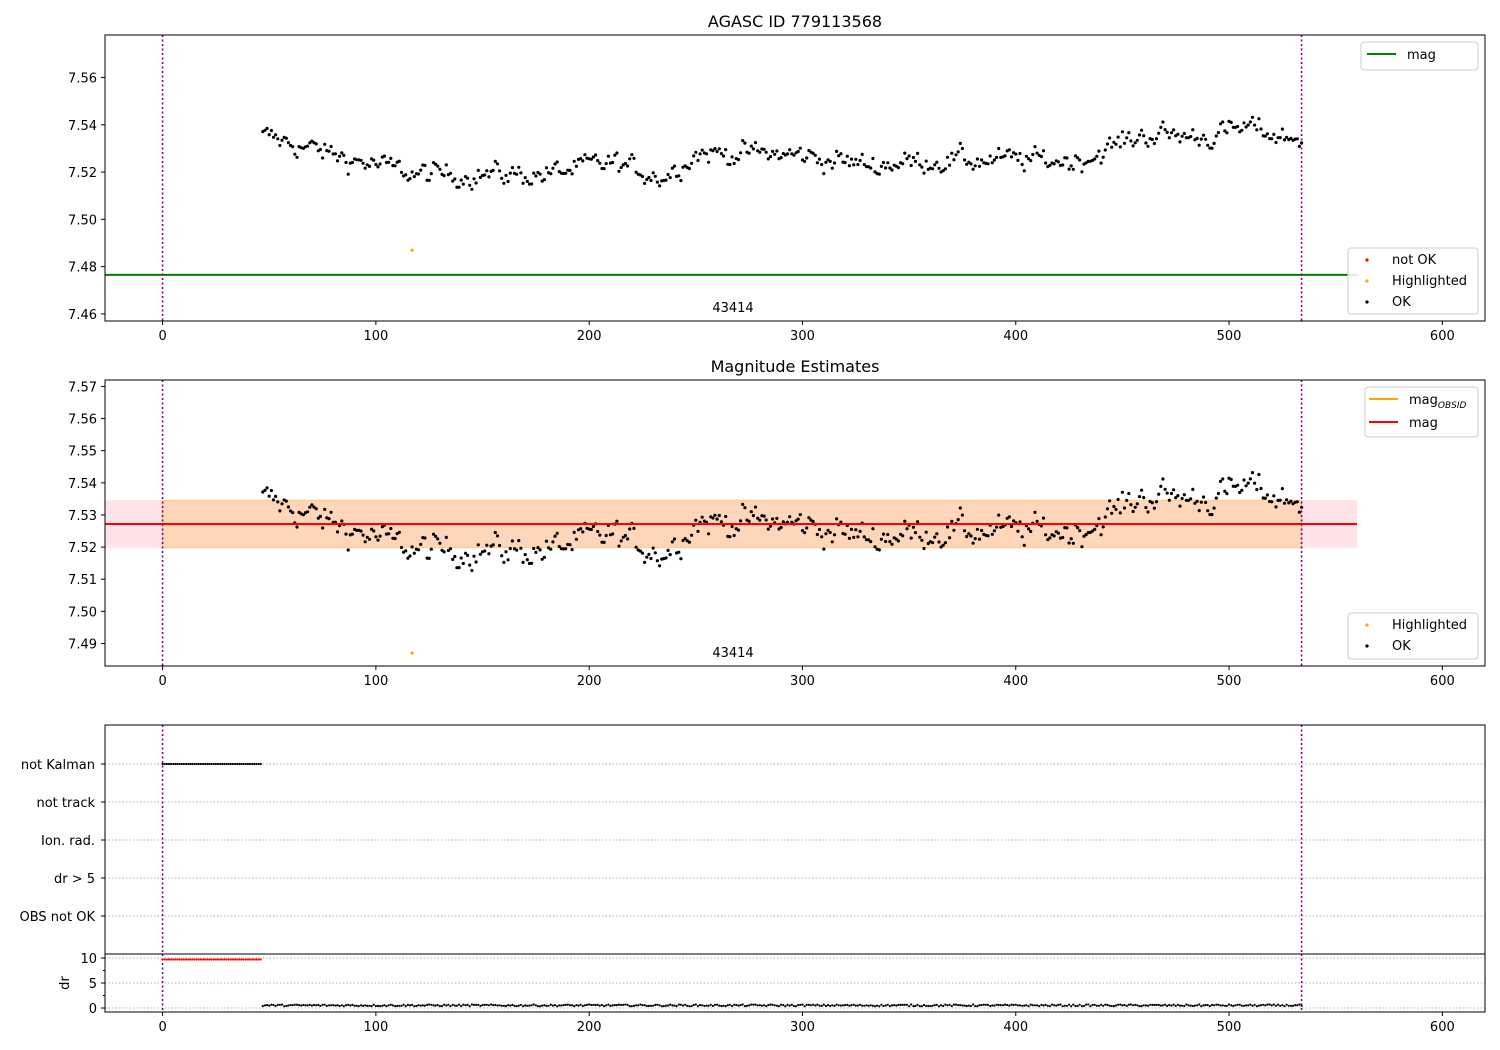 The height and width of the screenshot is (1050, 1500). What do you see at coordinates (1401, 646) in the screenshot?
I see `legend-label-2-1: OK` at bounding box center [1401, 646].